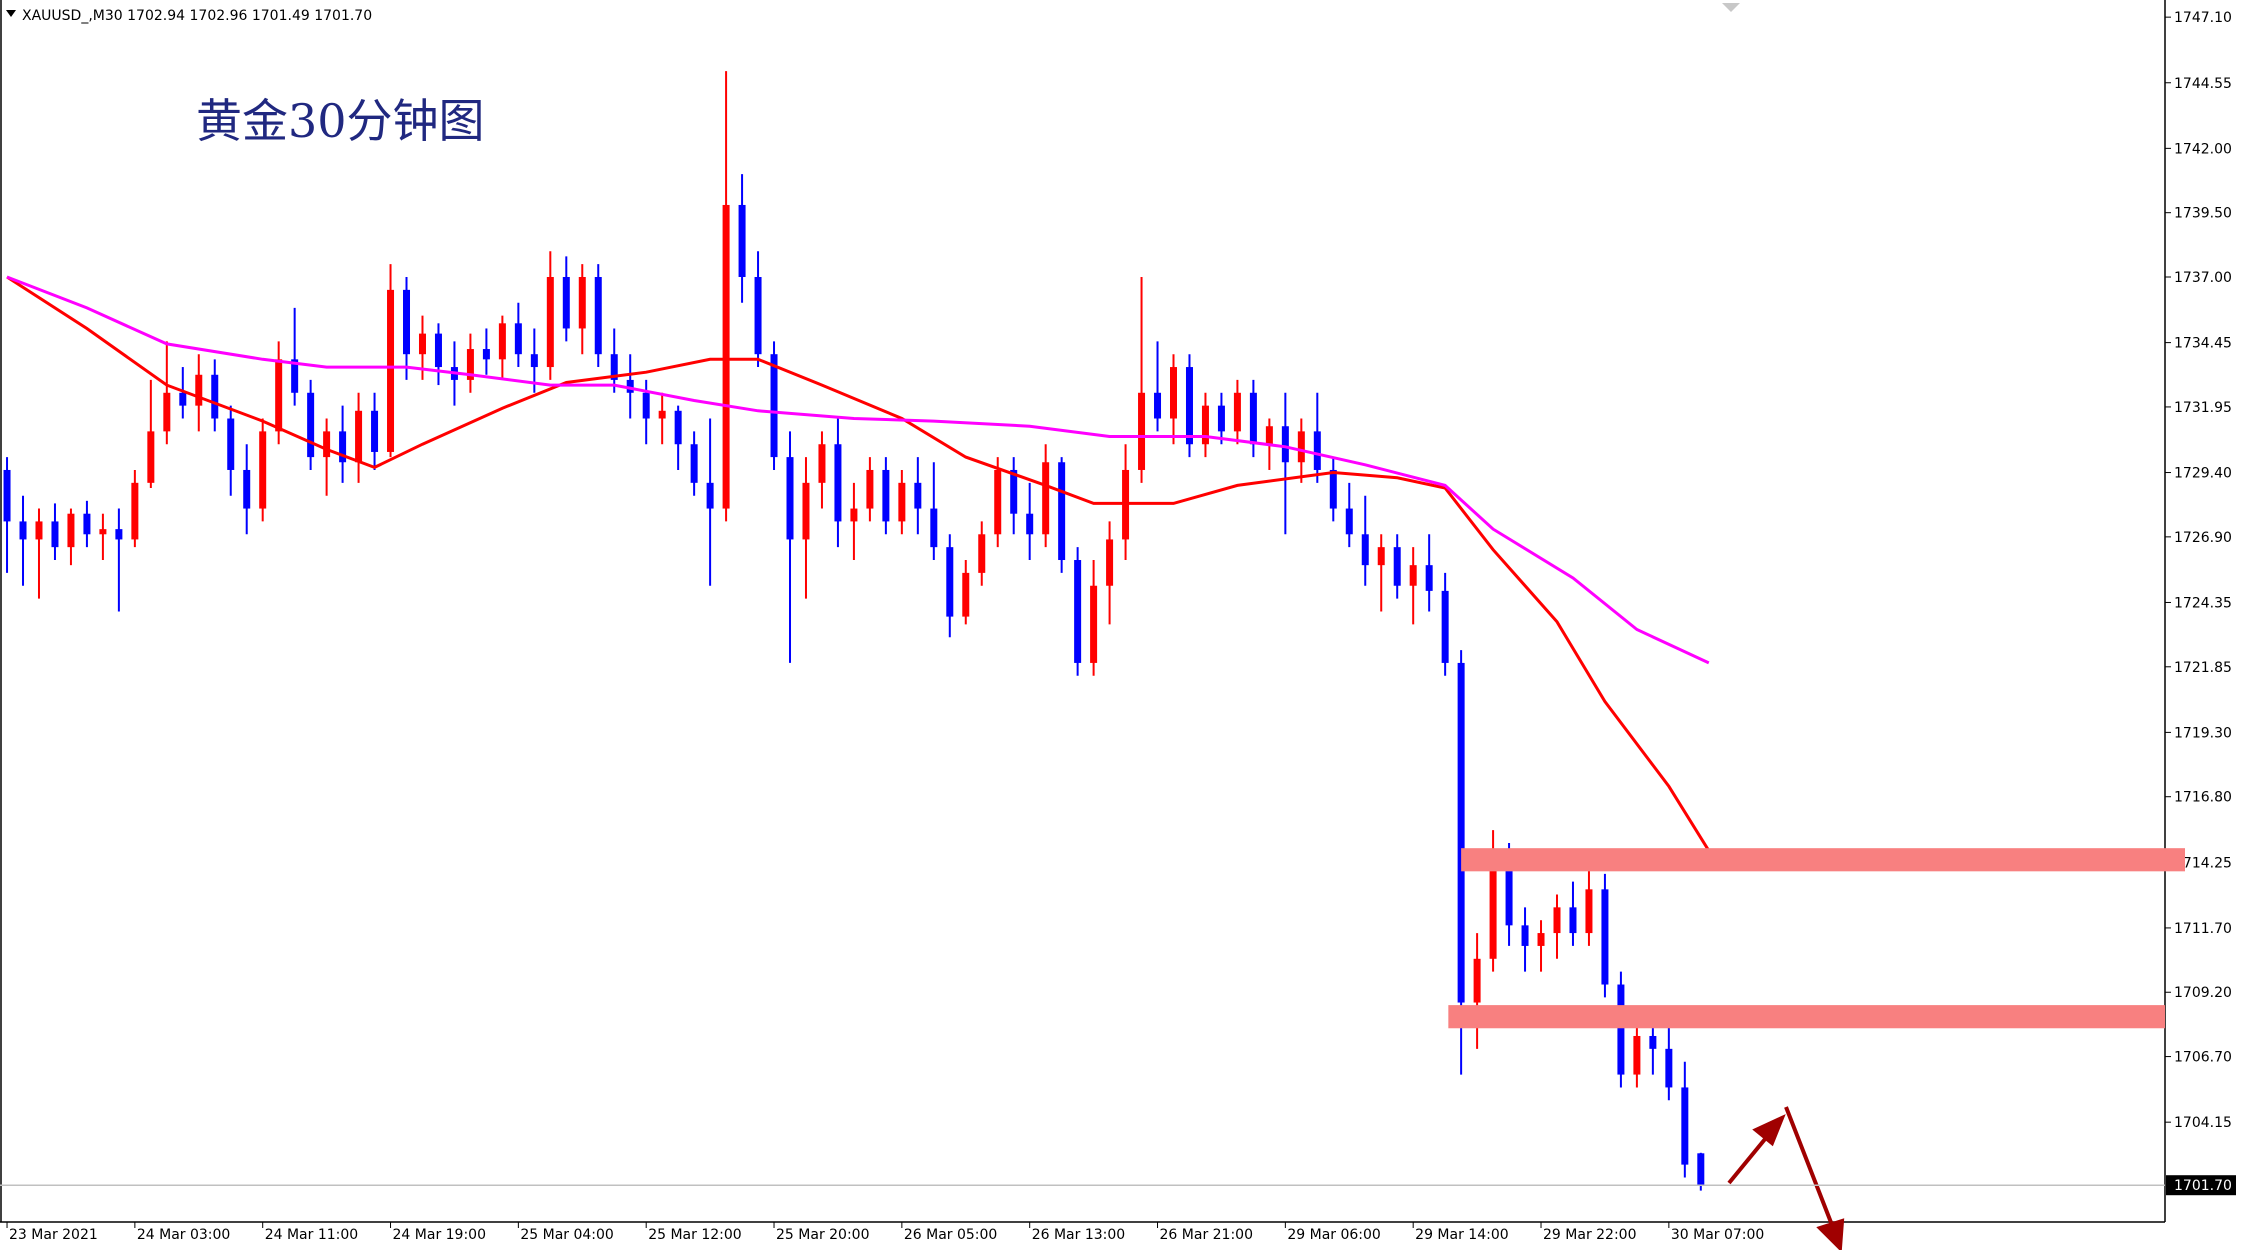 The height and width of the screenshot is (1250, 2241). What do you see at coordinates (1078, 1235) in the screenshot?
I see `x-tick-label: 26 Mar 13:00` at bounding box center [1078, 1235].